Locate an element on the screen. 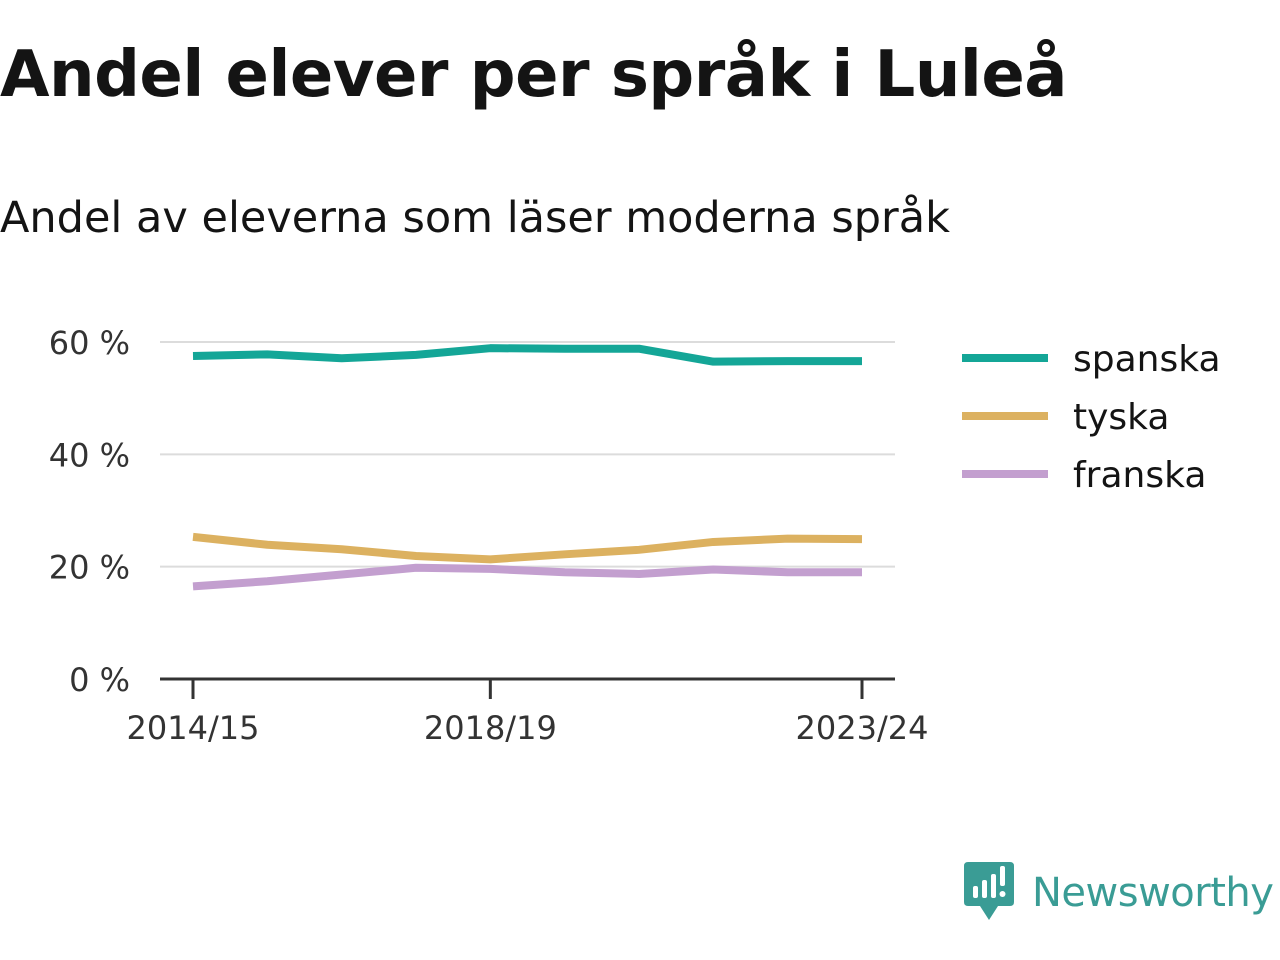  x-tick-label: 2018/19 is located at coordinates (490, 728).